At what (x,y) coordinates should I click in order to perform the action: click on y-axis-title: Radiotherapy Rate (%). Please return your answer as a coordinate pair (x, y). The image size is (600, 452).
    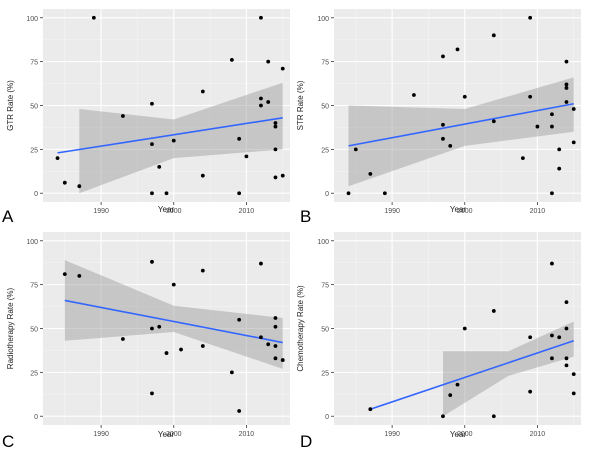
    Looking at the image, I should click on (10, 328).